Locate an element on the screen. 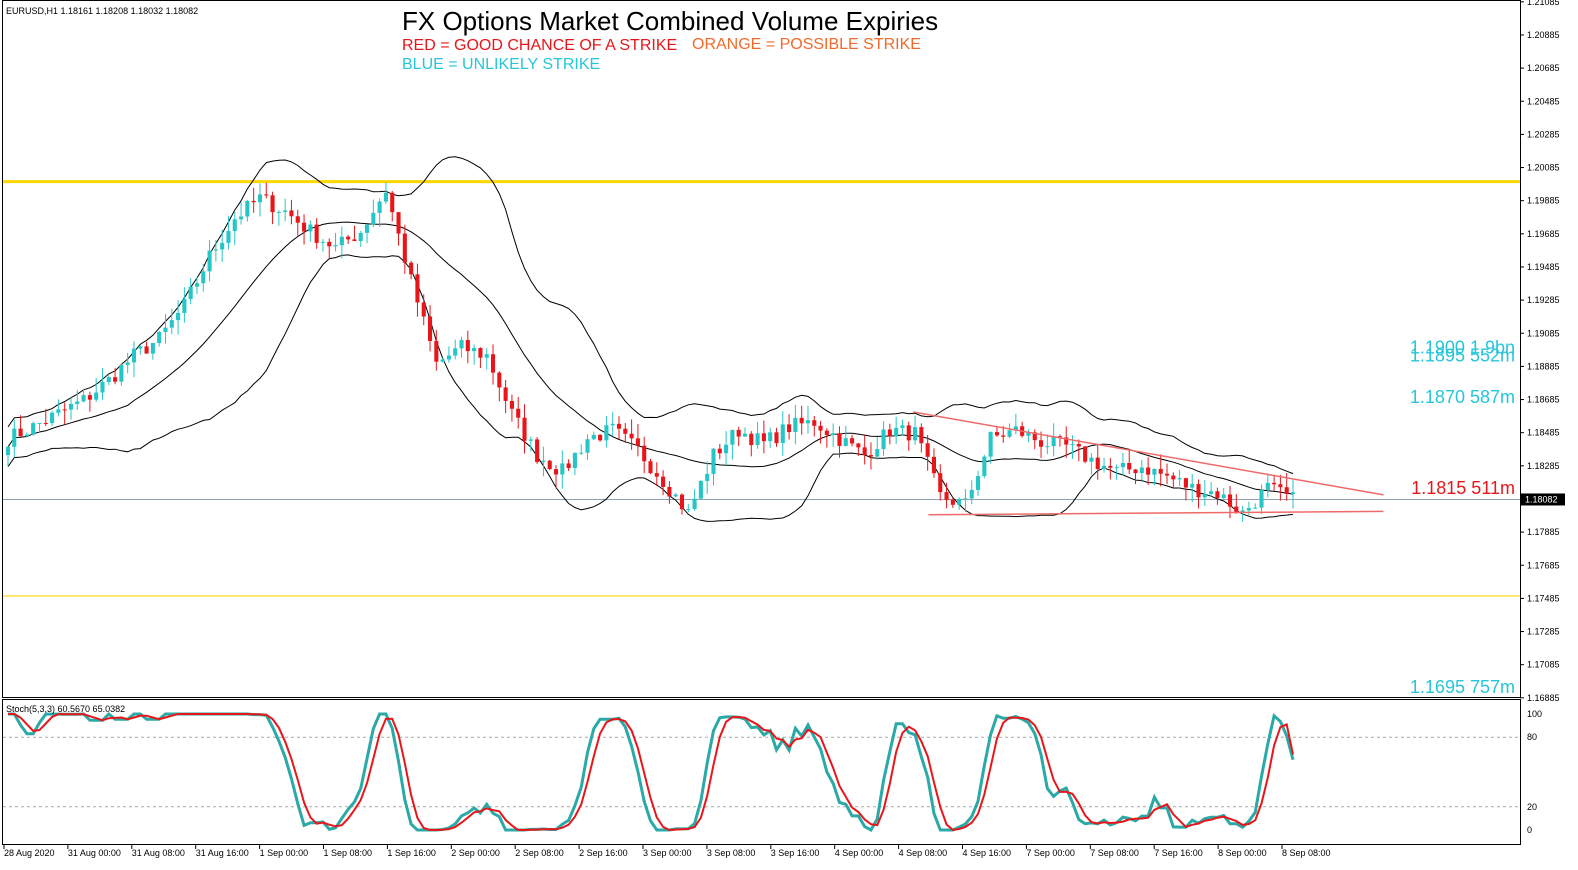 Image resolution: width=1578 pixels, height=870 pixels. price-tag-bg is located at coordinates (1543, 499).